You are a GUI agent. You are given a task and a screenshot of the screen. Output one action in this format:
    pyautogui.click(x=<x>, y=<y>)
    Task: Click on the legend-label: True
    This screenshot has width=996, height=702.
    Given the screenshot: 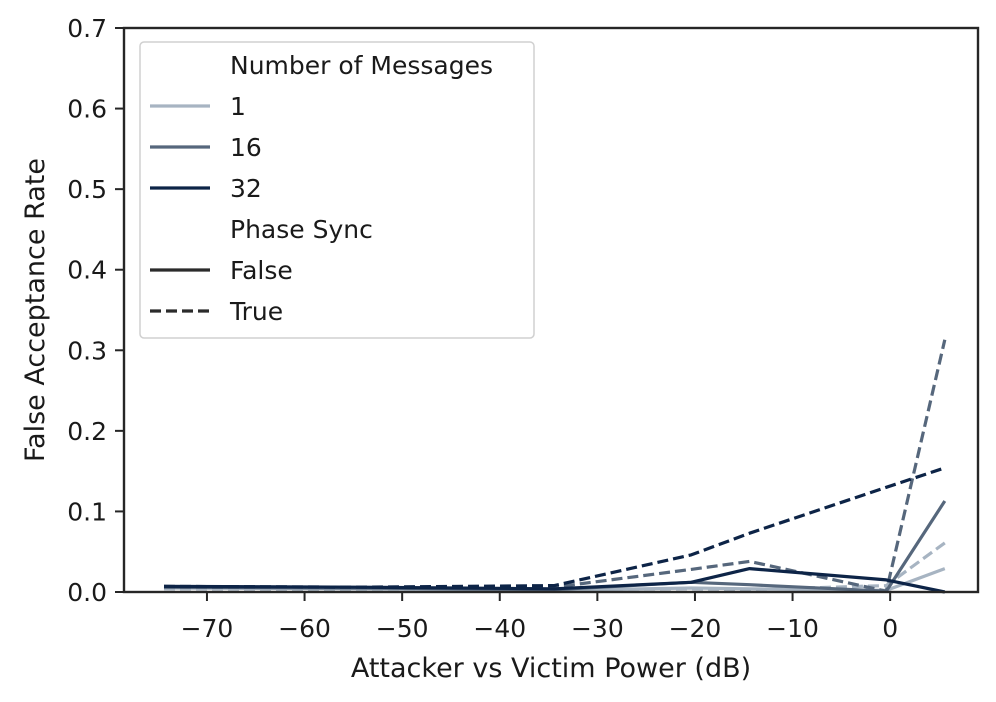 What is the action you would take?
    pyautogui.click(x=256, y=311)
    